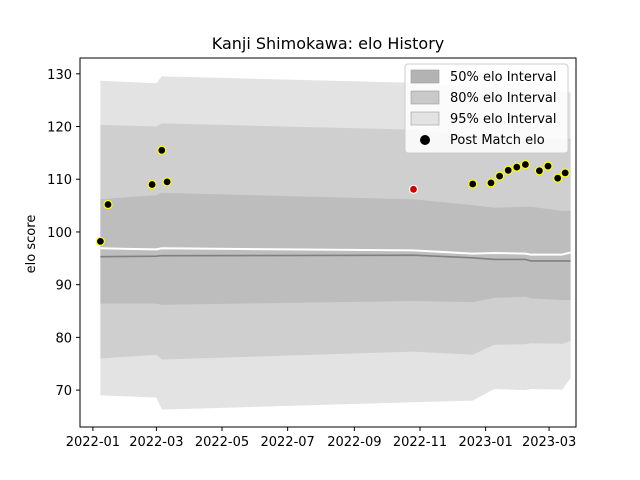 The height and width of the screenshot is (480, 640). Describe the element at coordinates (222, 442) in the screenshot. I see `x-tick-label: 2022-05` at that location.